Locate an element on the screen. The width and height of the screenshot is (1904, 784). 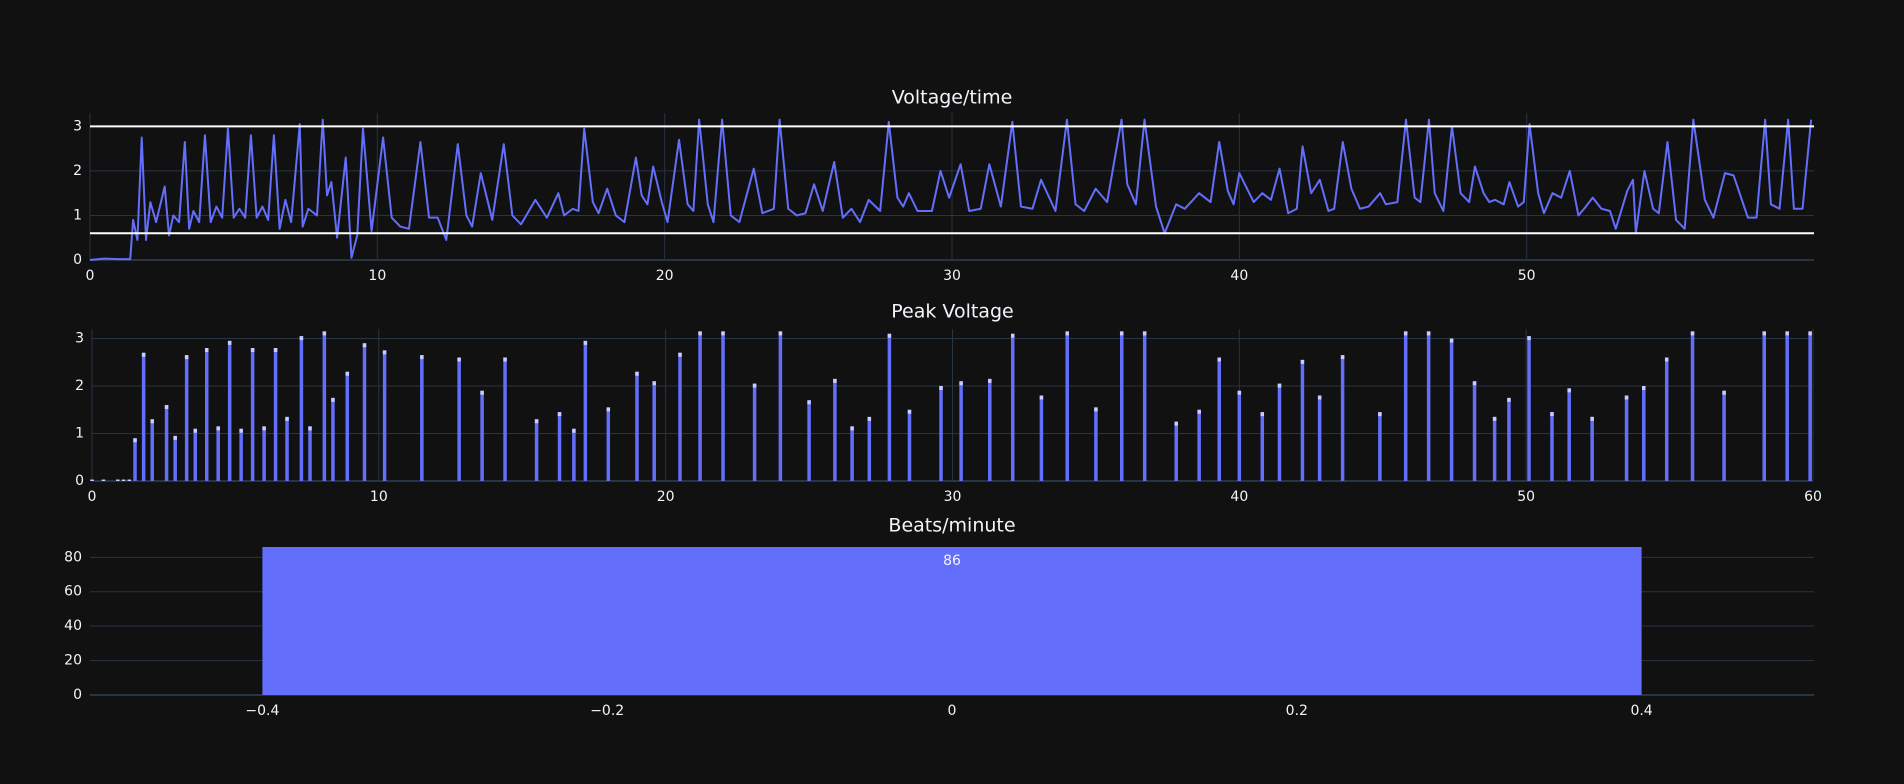
chart-title: Peak Voltage is located at coordinates (952, 312).